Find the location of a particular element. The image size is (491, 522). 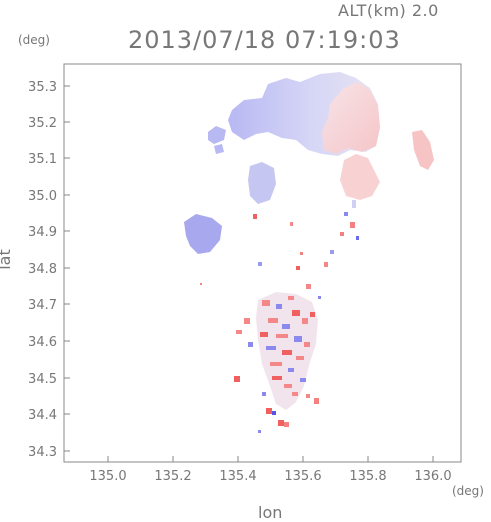

x-tick-label: 135.8 is located at coordinates (367, 476).